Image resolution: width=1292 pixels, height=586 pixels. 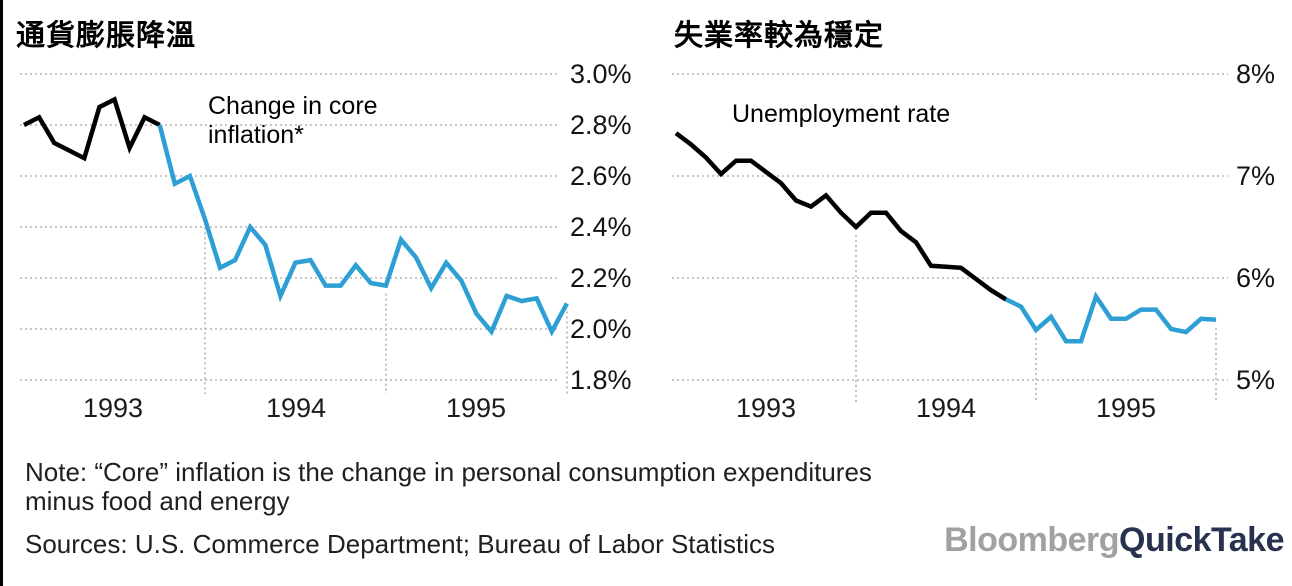 I want to click on y-tick-label: 1.8%, so click(x=601, y=380).